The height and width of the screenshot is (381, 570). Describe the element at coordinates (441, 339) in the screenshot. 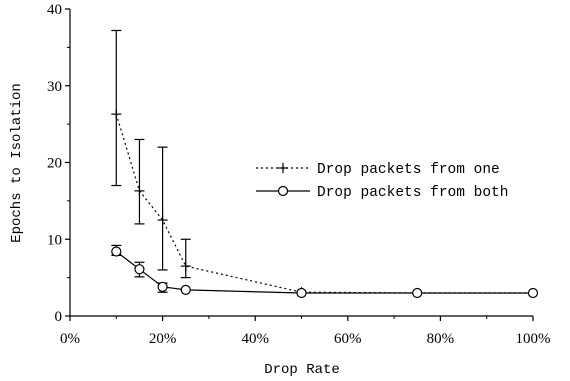

I see `x-tick-label: 80%` at that location.